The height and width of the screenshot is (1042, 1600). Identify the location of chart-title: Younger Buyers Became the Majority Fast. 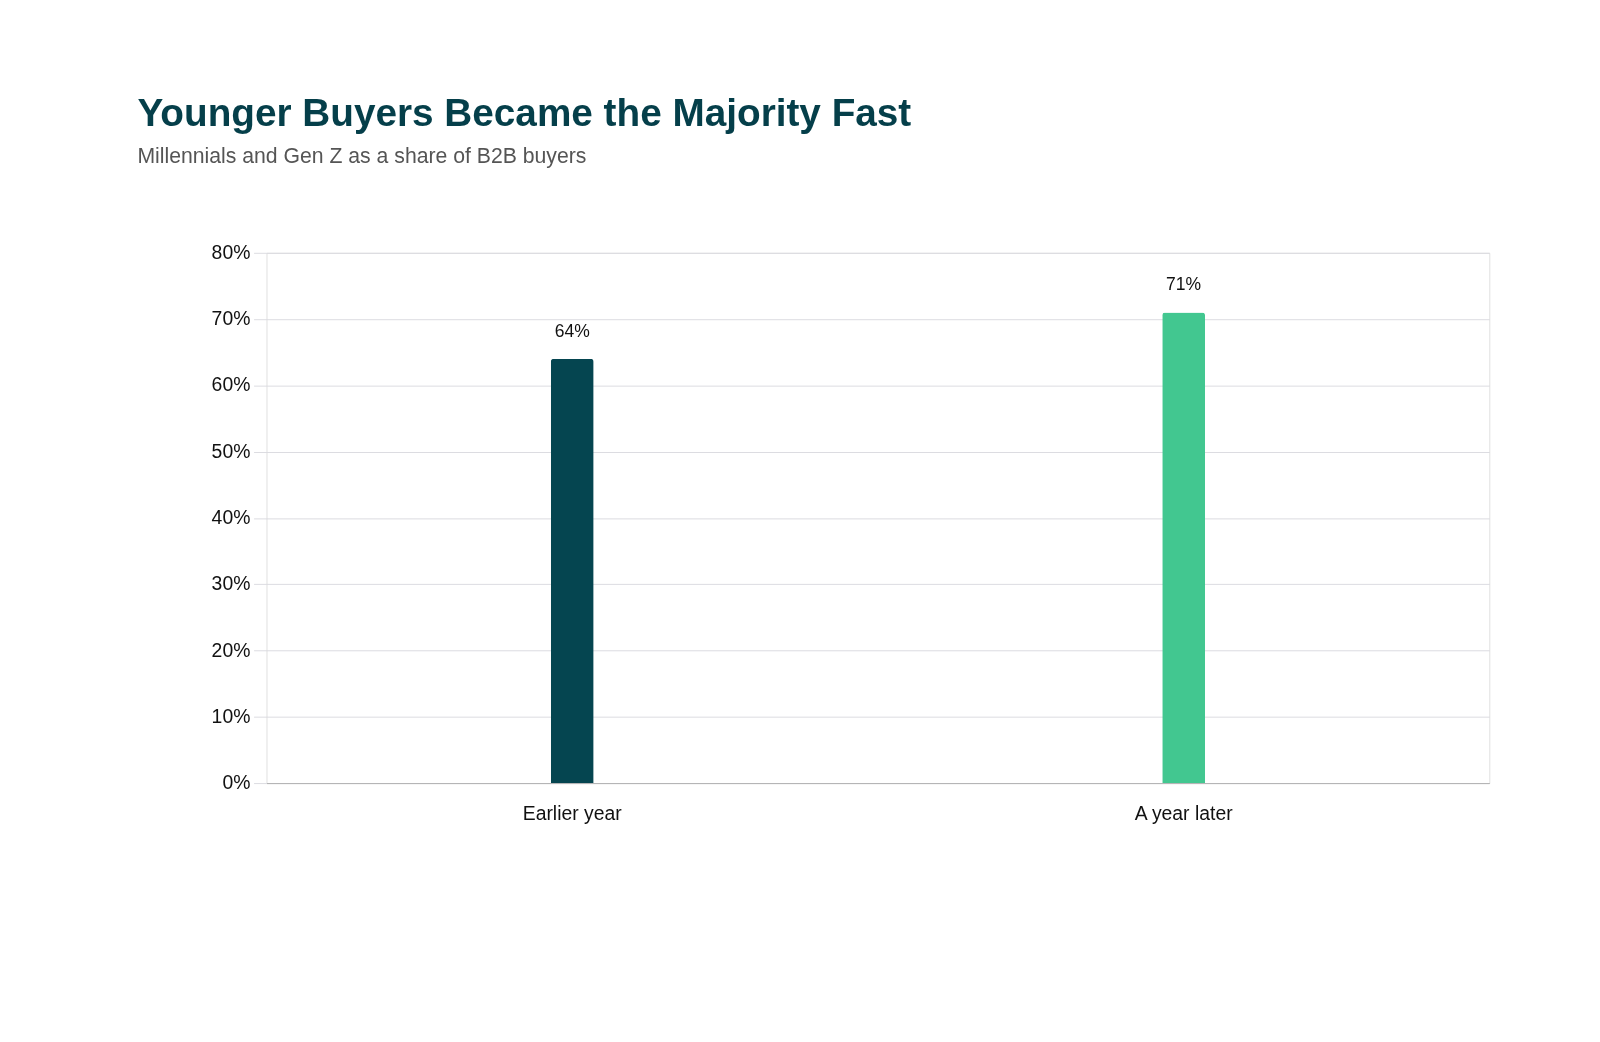
(524, 112).